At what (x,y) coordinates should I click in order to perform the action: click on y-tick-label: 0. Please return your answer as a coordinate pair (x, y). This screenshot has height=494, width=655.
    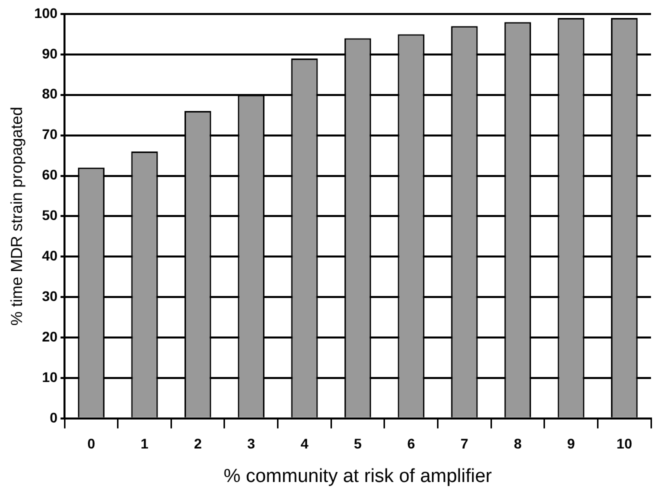
    Looking at the image, I should click on (54, 417).